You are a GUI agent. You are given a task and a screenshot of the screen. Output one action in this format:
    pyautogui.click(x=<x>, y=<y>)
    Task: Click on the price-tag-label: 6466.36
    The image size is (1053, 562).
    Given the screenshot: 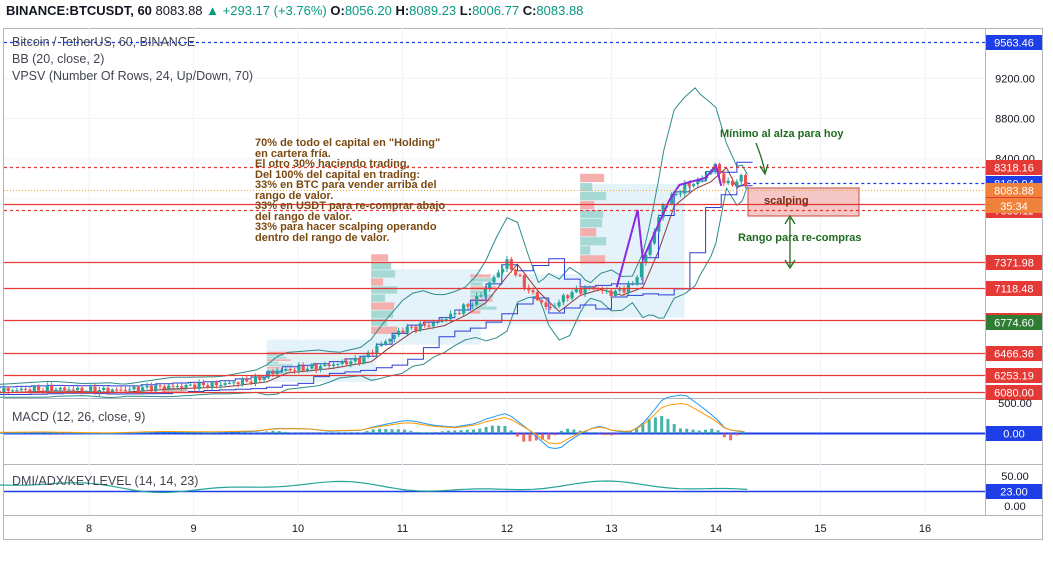 What is the action you would take?
    pyautogui.click(x=1014, y=355)
    